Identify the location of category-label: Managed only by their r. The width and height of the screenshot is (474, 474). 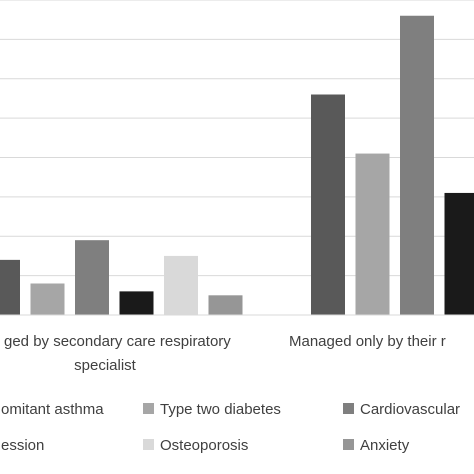
(367, 341).